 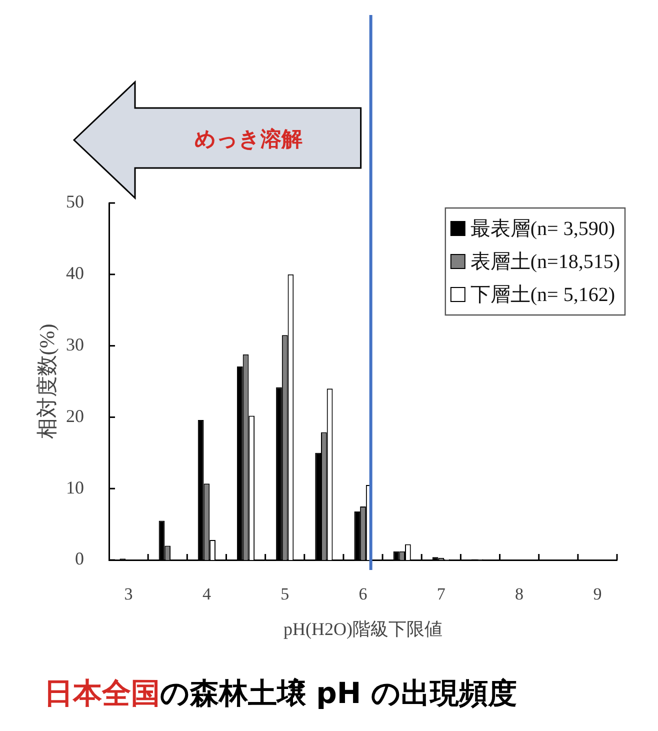 What do you see at coordinates (75, 273) in the screenshot?
I see `y-tick-label: 40` at bounding box center [75, 273].